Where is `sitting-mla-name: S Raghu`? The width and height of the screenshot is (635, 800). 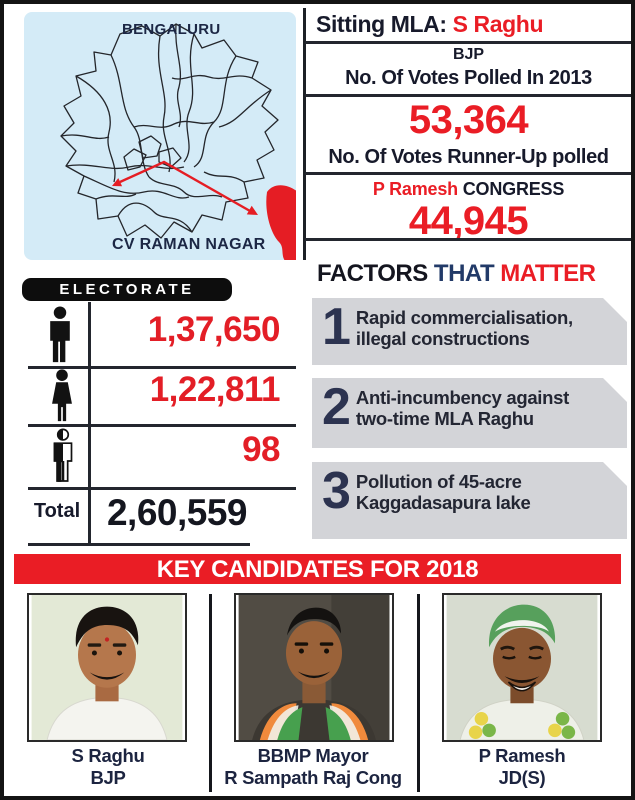
sitting-mla-name: S Raghu is located at coordinates (498, 24).